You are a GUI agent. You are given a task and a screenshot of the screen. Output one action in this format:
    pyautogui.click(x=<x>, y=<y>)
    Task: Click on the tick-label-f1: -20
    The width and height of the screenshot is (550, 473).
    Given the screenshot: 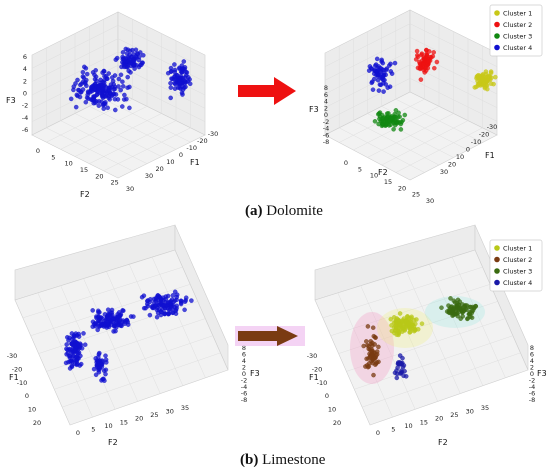 What is the action you would take?
    pyautogui.click(x=17, y=369)
    